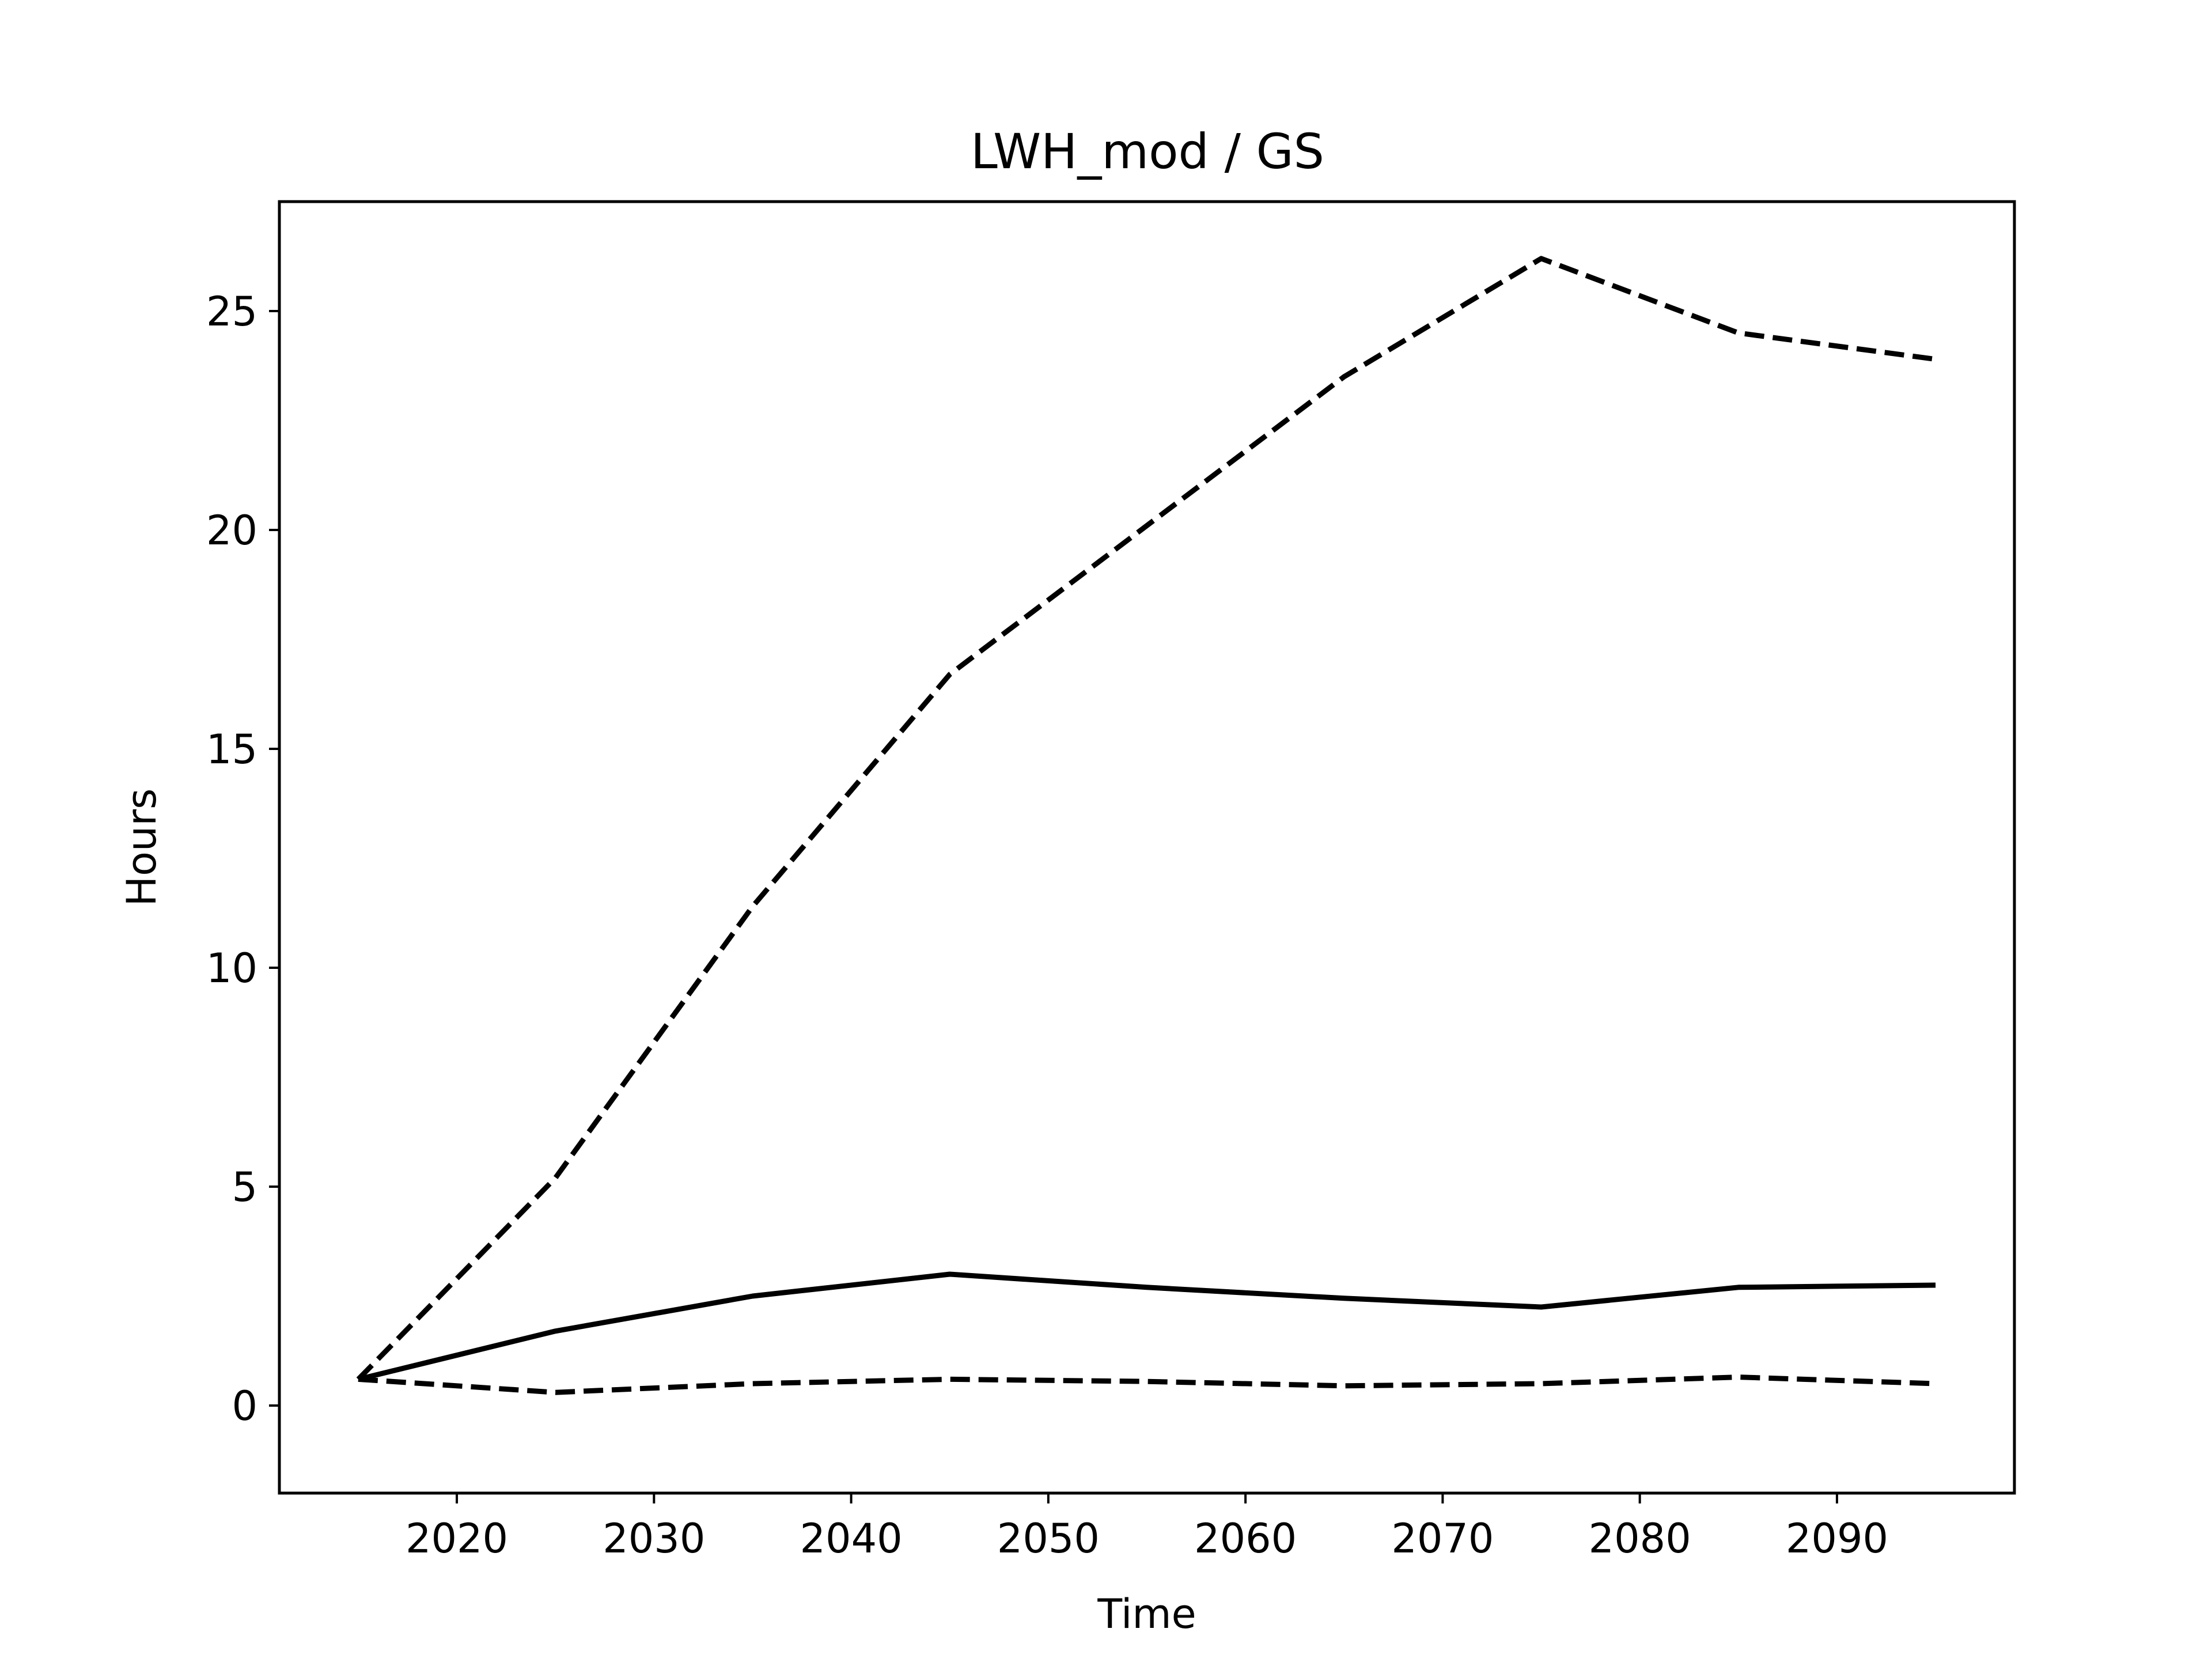 This screenshot has height=1659, width=2212. I want to click on x-tick-label: 2060, so click(1245, 1538).